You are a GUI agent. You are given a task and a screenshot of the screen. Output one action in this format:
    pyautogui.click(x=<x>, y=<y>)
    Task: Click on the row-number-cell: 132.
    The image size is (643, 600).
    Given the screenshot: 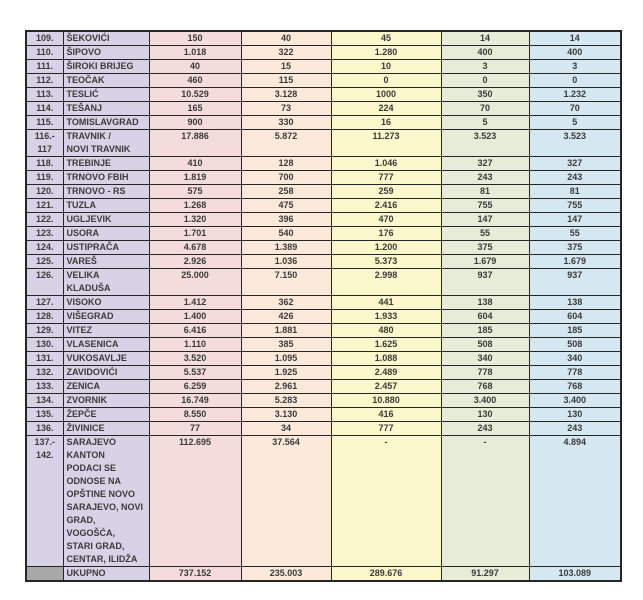 What is the action you would take?
    pyautogui.click(x=44, y=372)
    